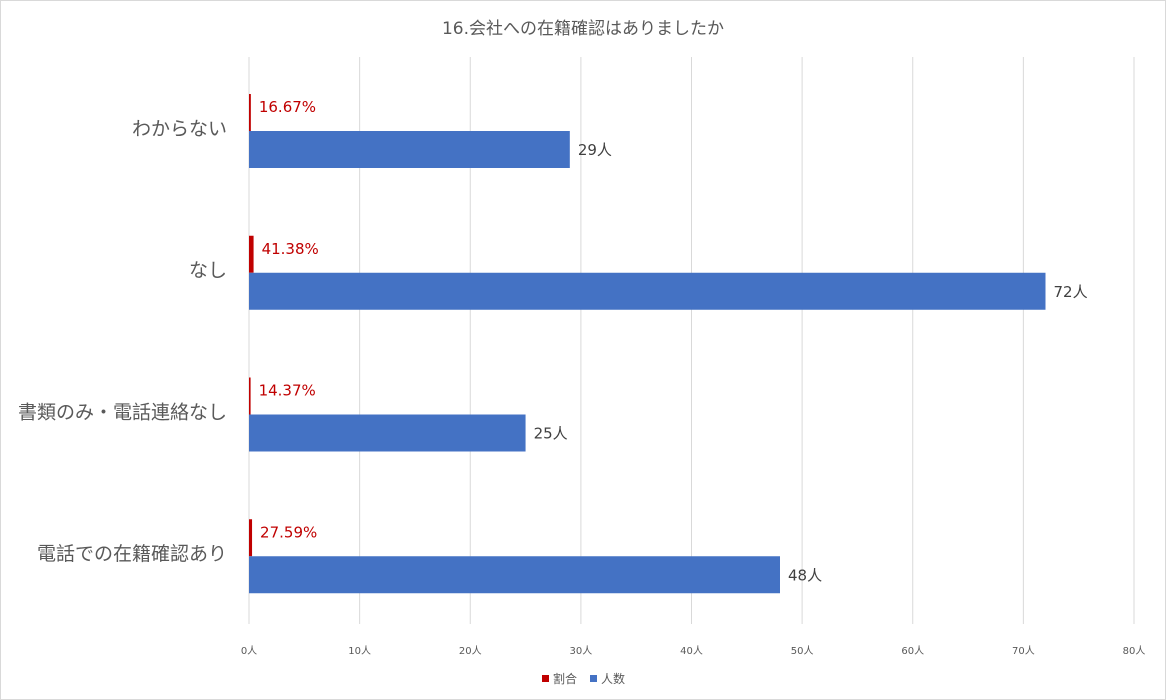 The image size is (1166, 700). I want to click on data-label-ratio-0: 16.67%, so click(287, 107).